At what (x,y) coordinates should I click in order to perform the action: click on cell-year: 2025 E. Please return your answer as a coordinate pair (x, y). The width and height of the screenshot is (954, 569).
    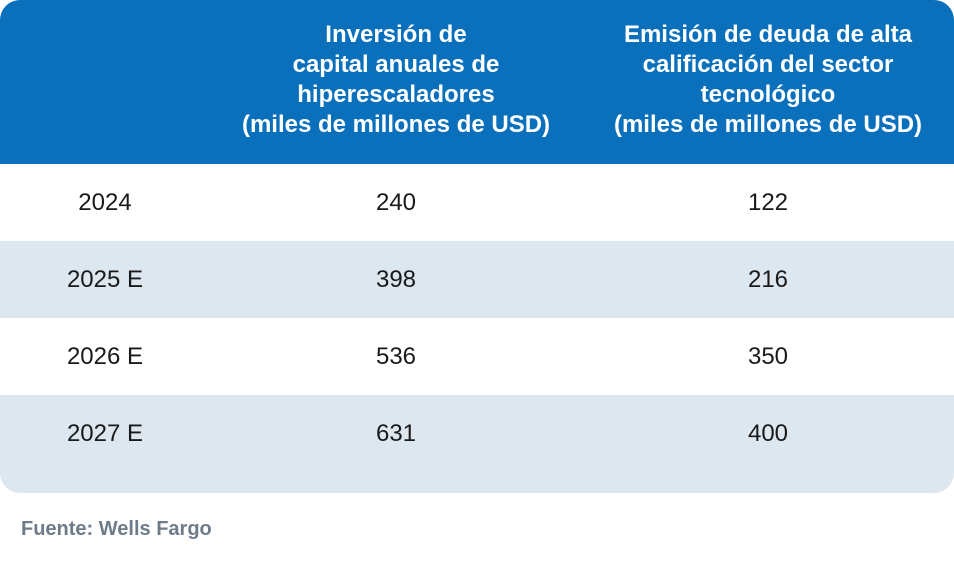
    Looking at the image, I should click on (105, 279).